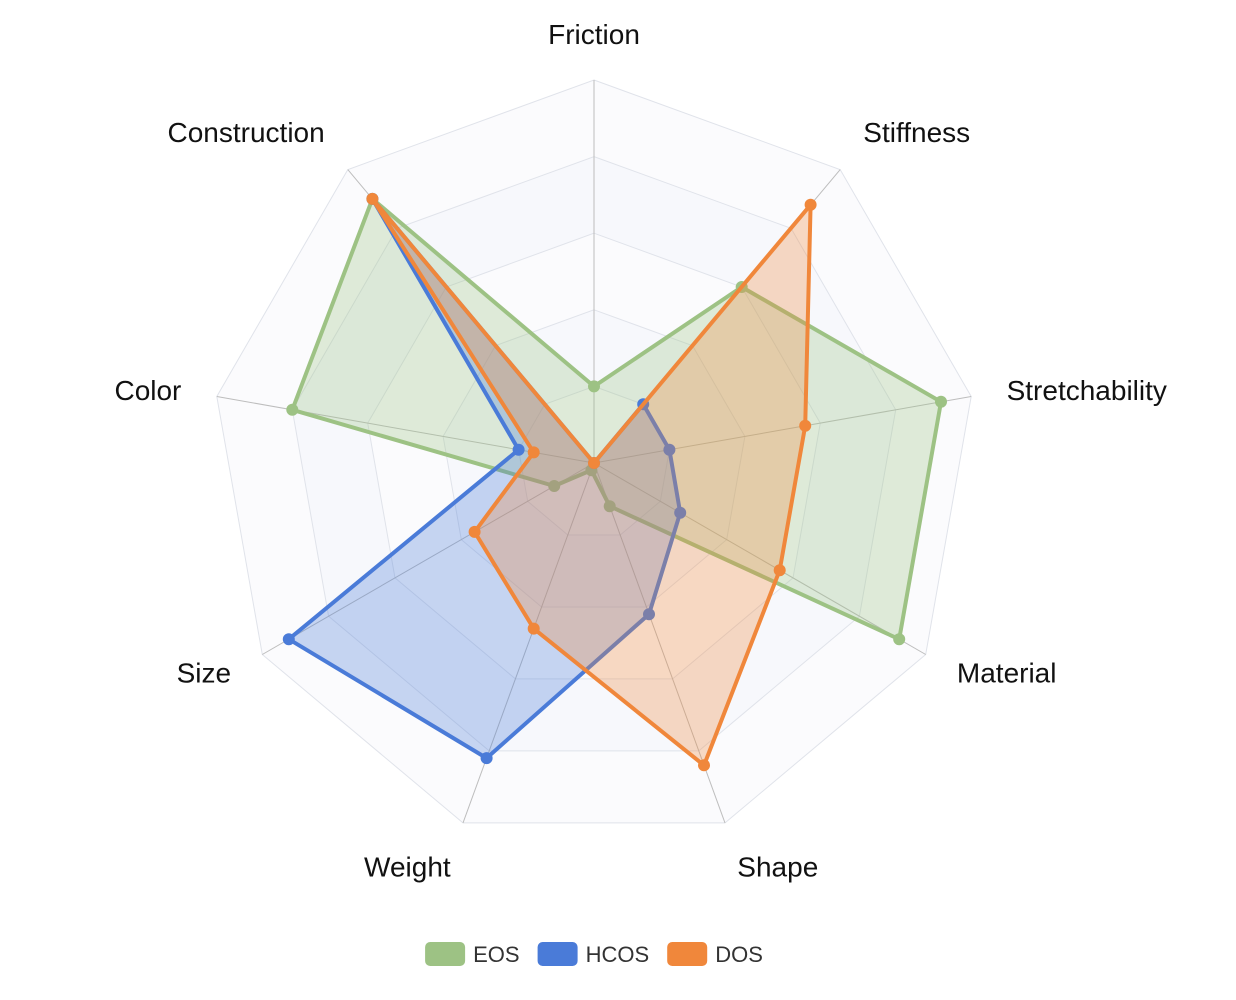 This screenshot has width=1236, height=1000. I want to click on legend: EOS HCOS DOS, so click(594, 954).